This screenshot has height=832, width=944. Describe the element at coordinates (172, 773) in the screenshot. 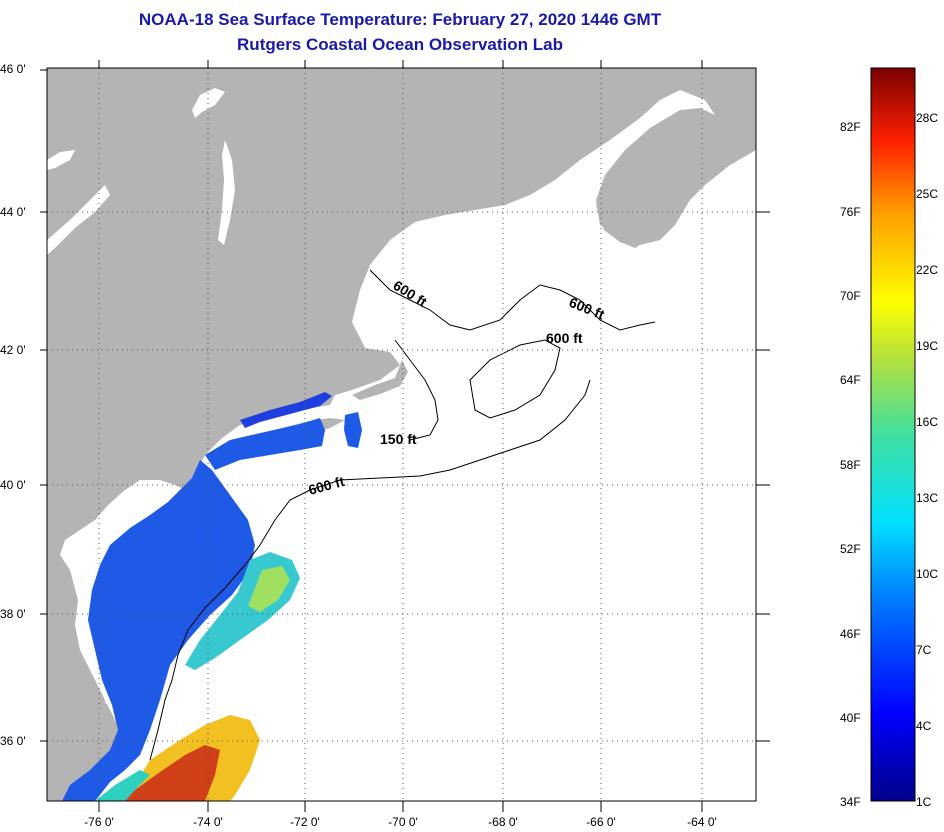

I see `sst-hot-water` at that location.